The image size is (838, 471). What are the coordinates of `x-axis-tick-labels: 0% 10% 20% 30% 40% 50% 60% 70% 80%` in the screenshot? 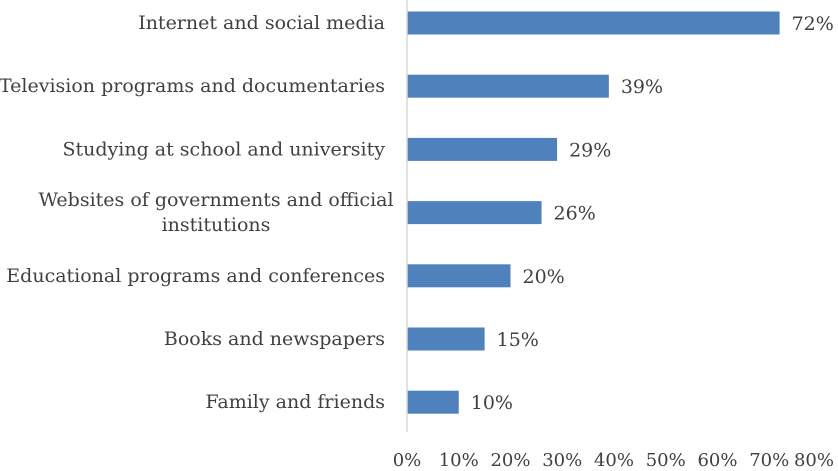 It's located at (613, 460).